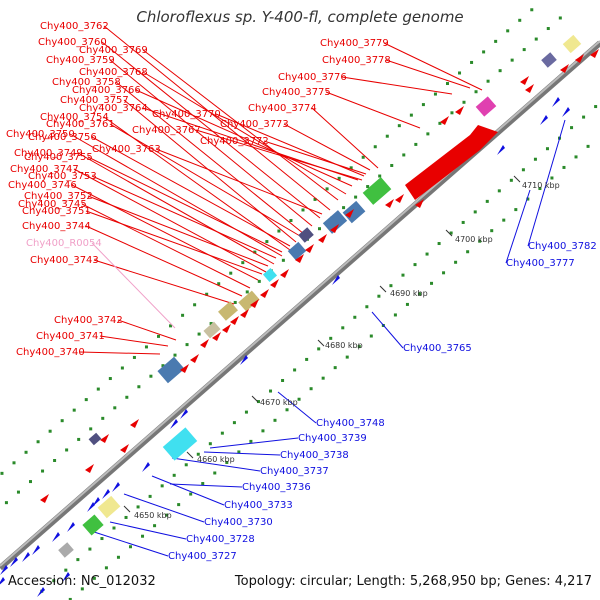 The height and width of the screenshot is (600, 600). I want to click on gene-label-forward: Chy400_3775, so click(296, 92).